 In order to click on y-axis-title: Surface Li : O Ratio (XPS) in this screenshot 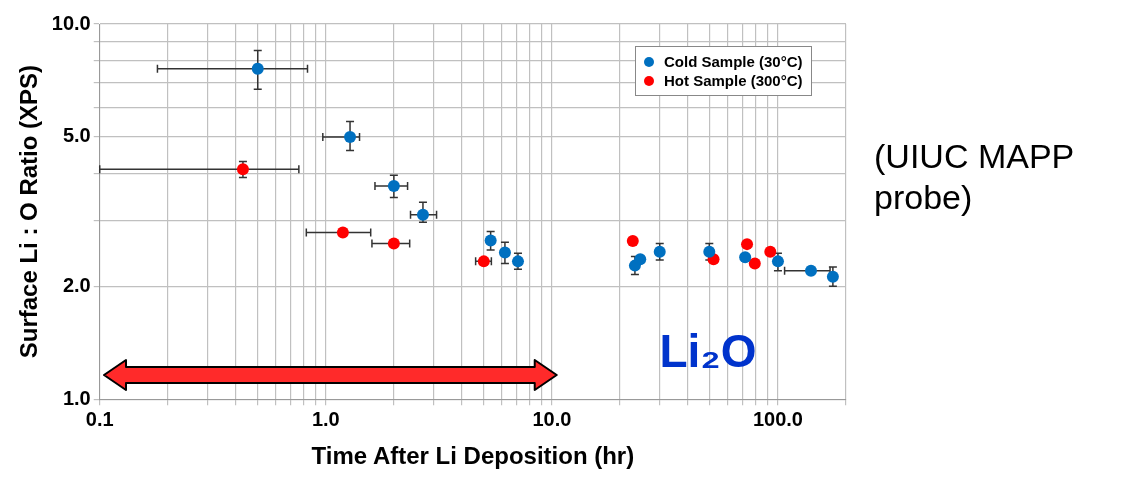, I will do `click(29, 211)`.